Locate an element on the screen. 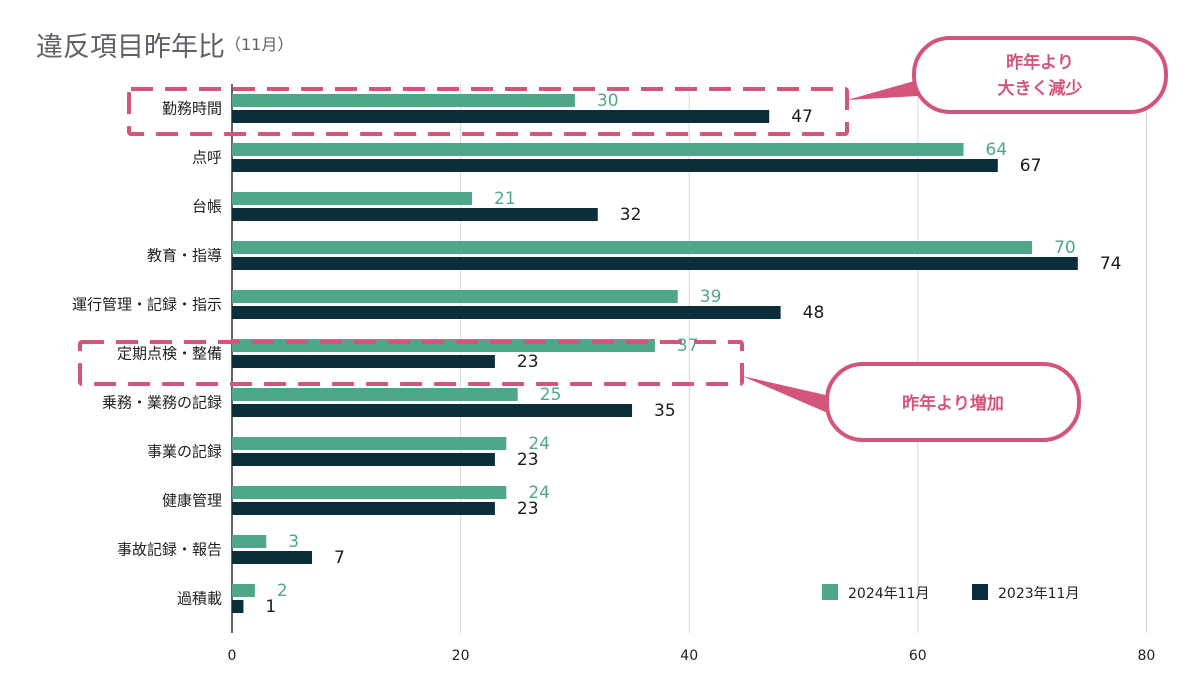  category-label: 運行管理・記録・指示 is located at coordinates (147, 305).